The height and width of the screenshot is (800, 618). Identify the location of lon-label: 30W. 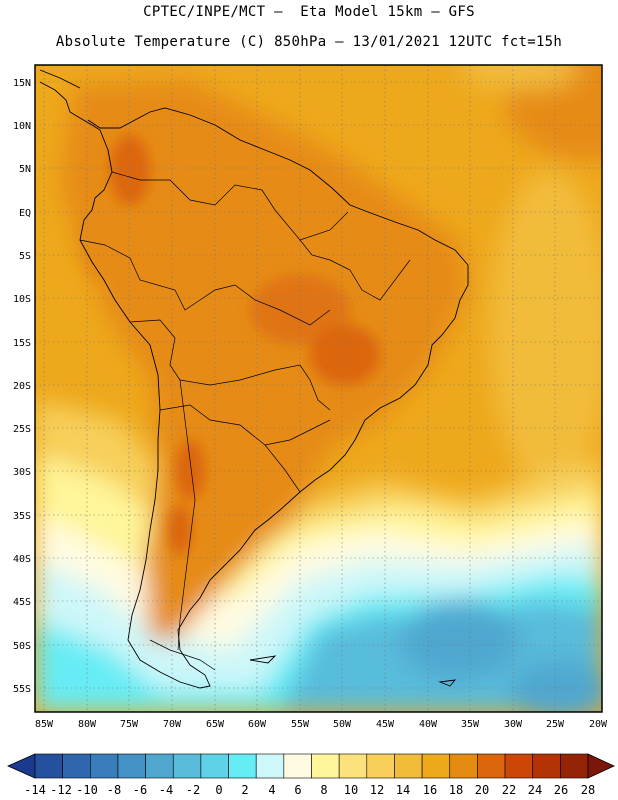
(513, 724).